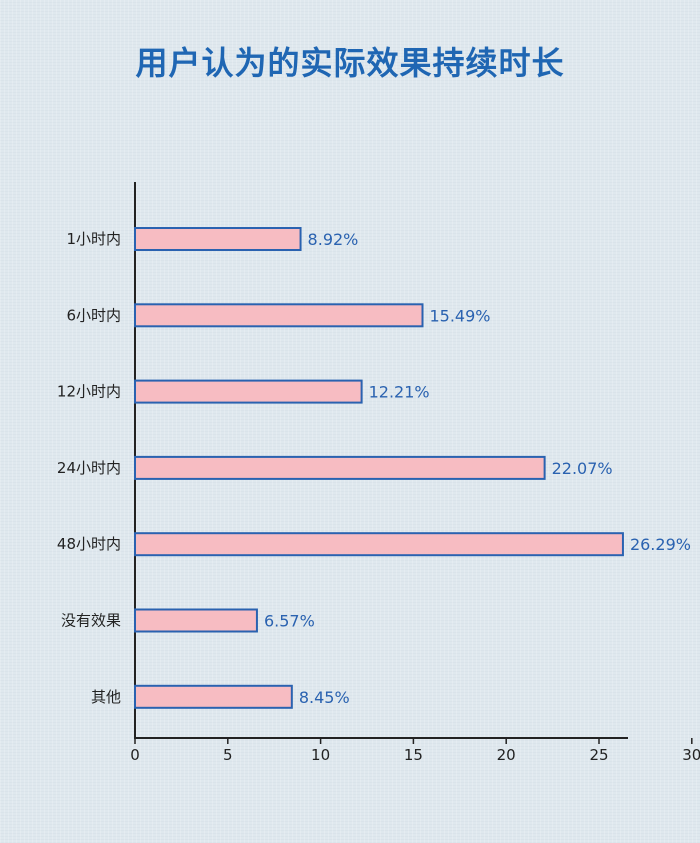  I want to click on value-label: 26.29%, so click(660, 544).